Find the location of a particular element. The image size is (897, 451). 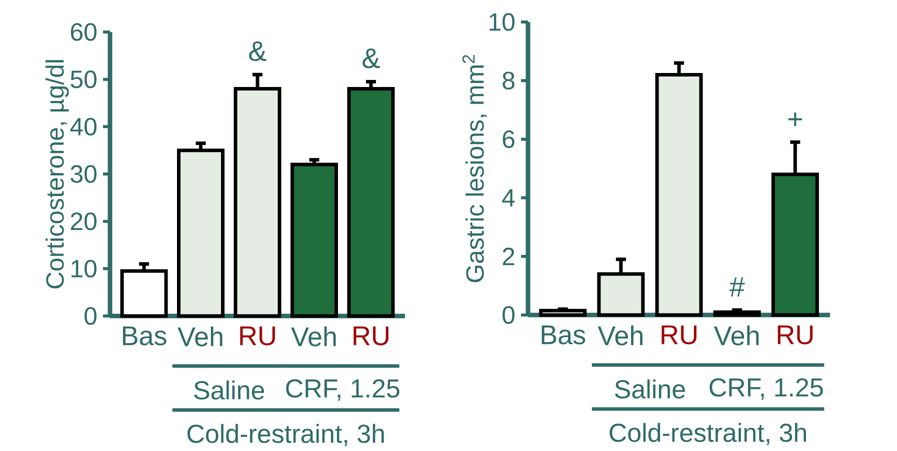

y-axis-title: Corticosterone, µg/dl is located at coordinates (57, 174).